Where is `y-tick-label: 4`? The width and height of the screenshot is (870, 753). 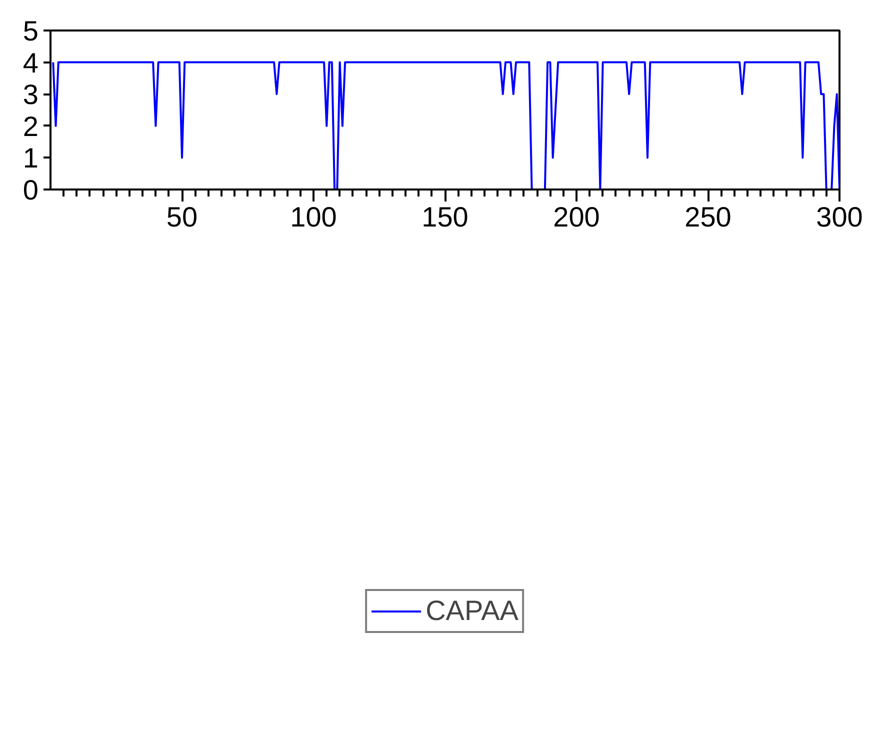
y-tick-label: 4 is located at coordinates (30, 62).